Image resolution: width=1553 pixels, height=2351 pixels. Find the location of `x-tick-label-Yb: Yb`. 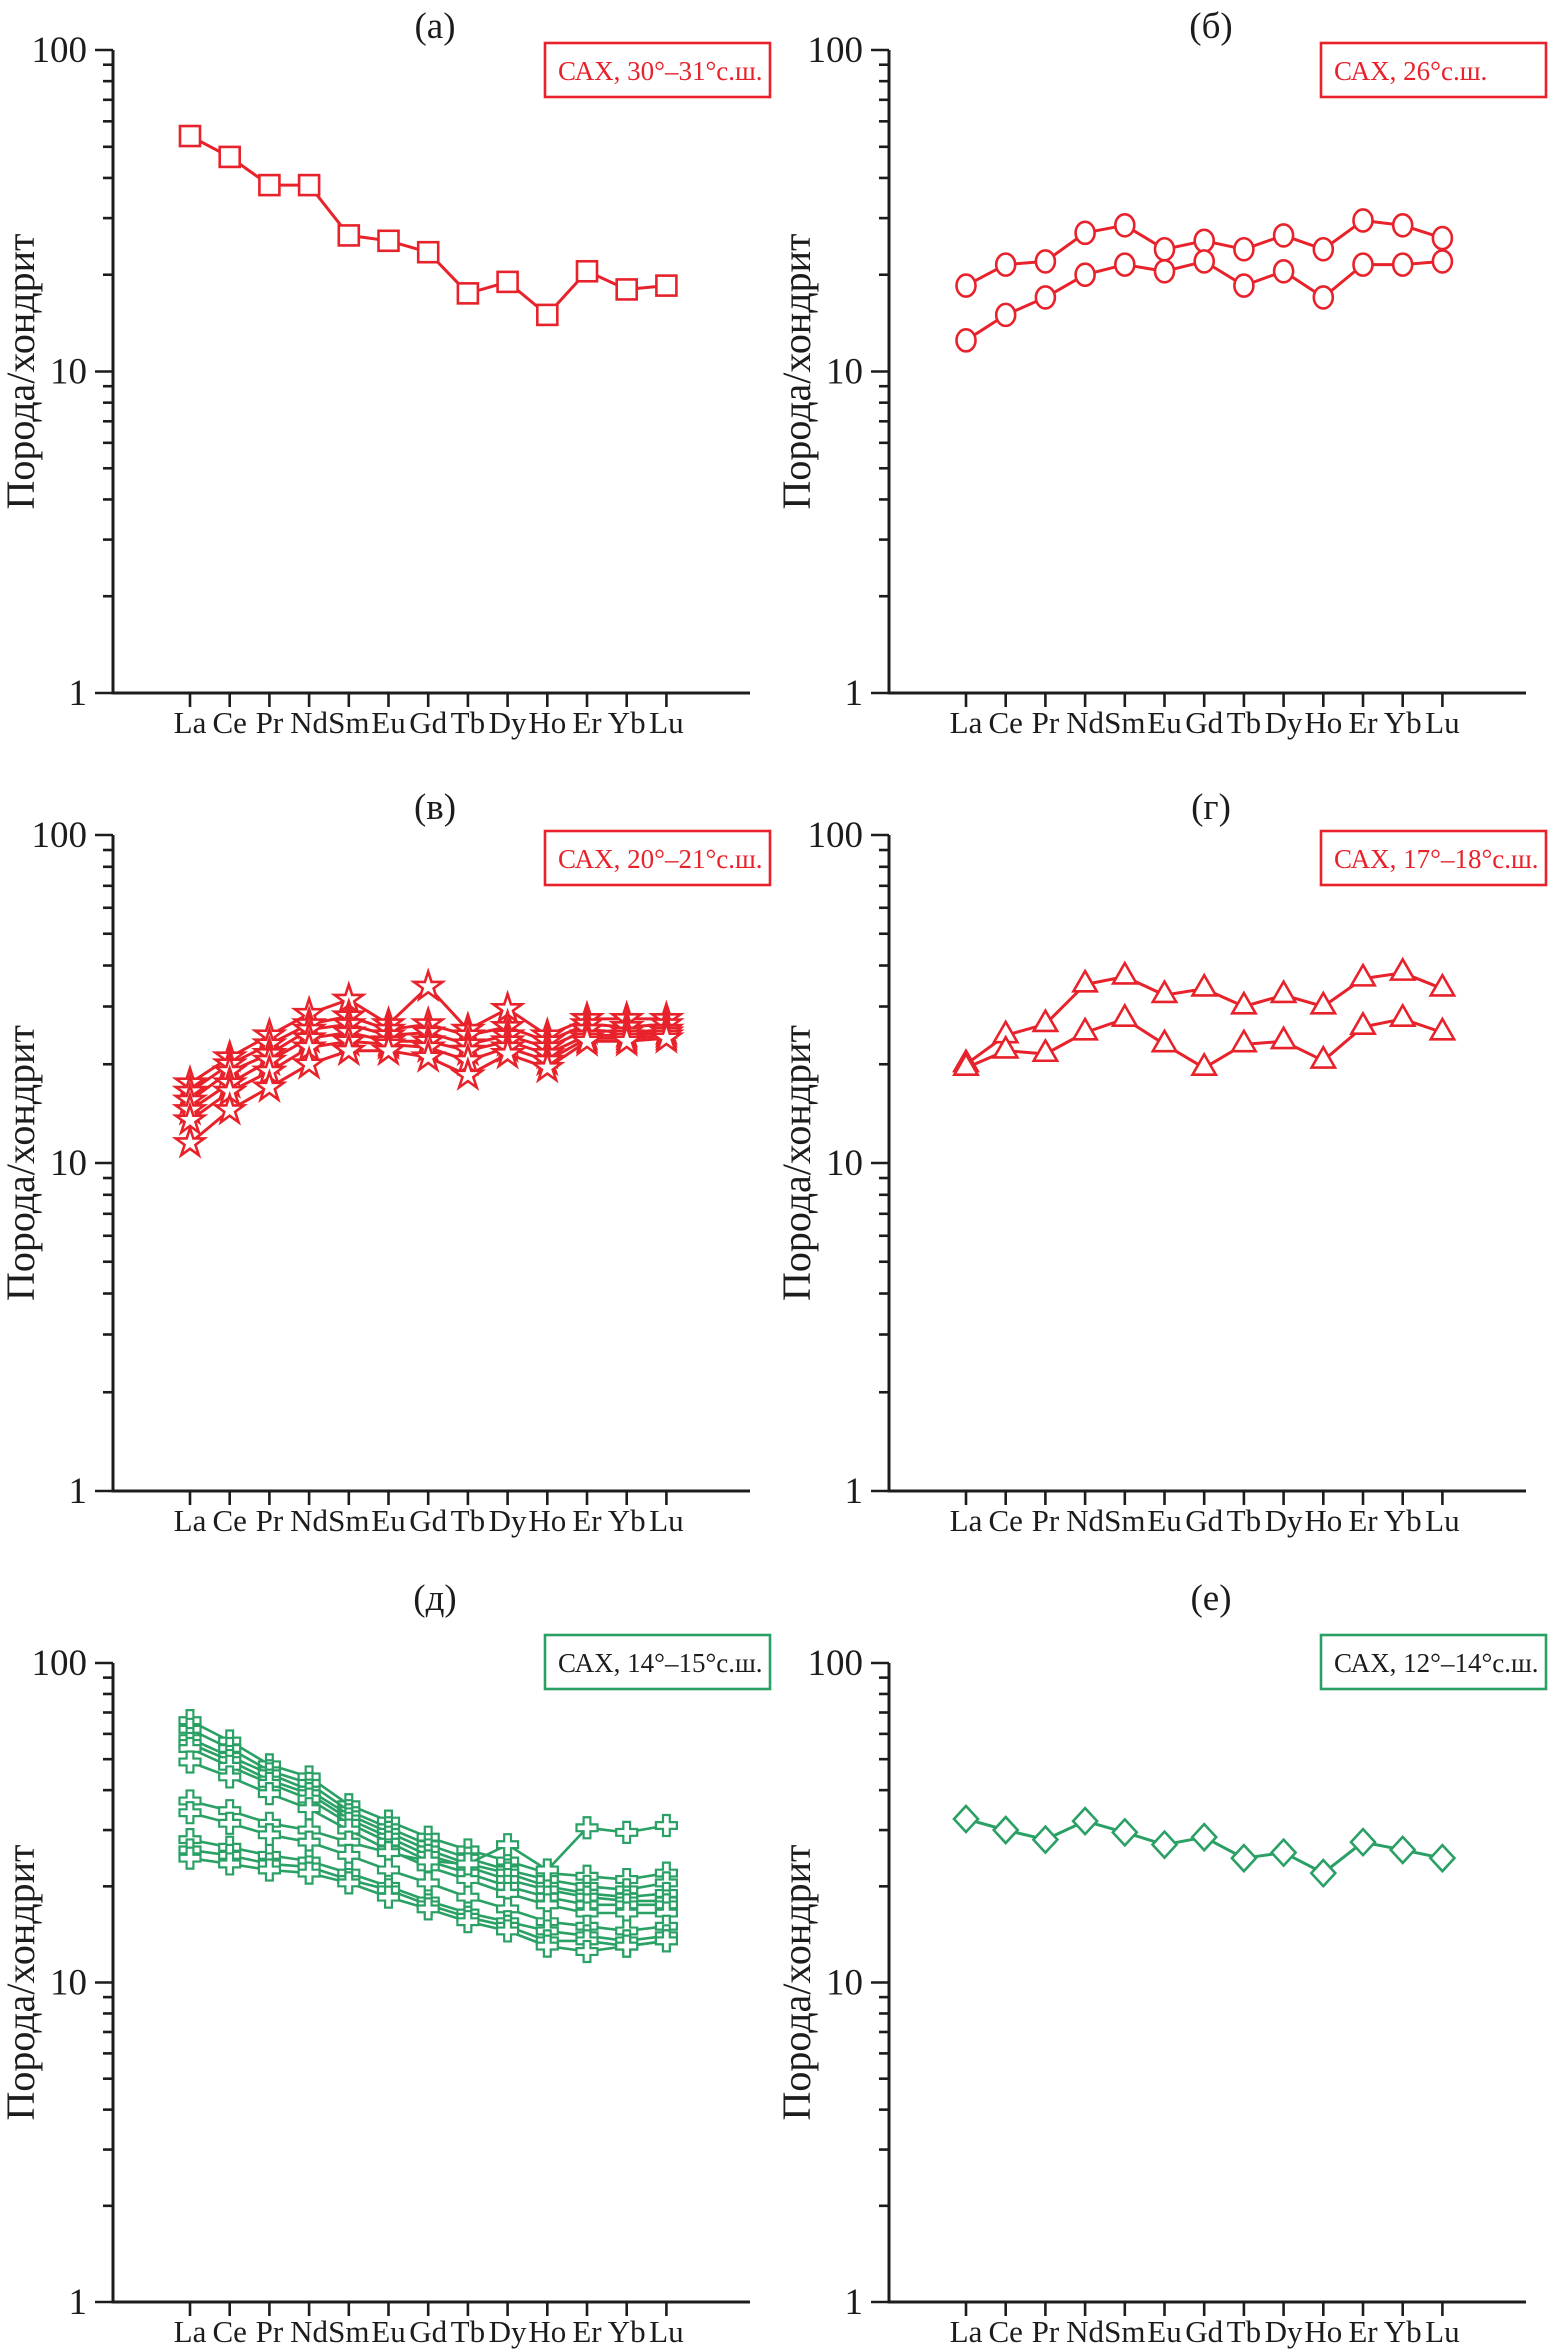

x-tick-label-Yb: Yb is located at coordinates (627, 1520).